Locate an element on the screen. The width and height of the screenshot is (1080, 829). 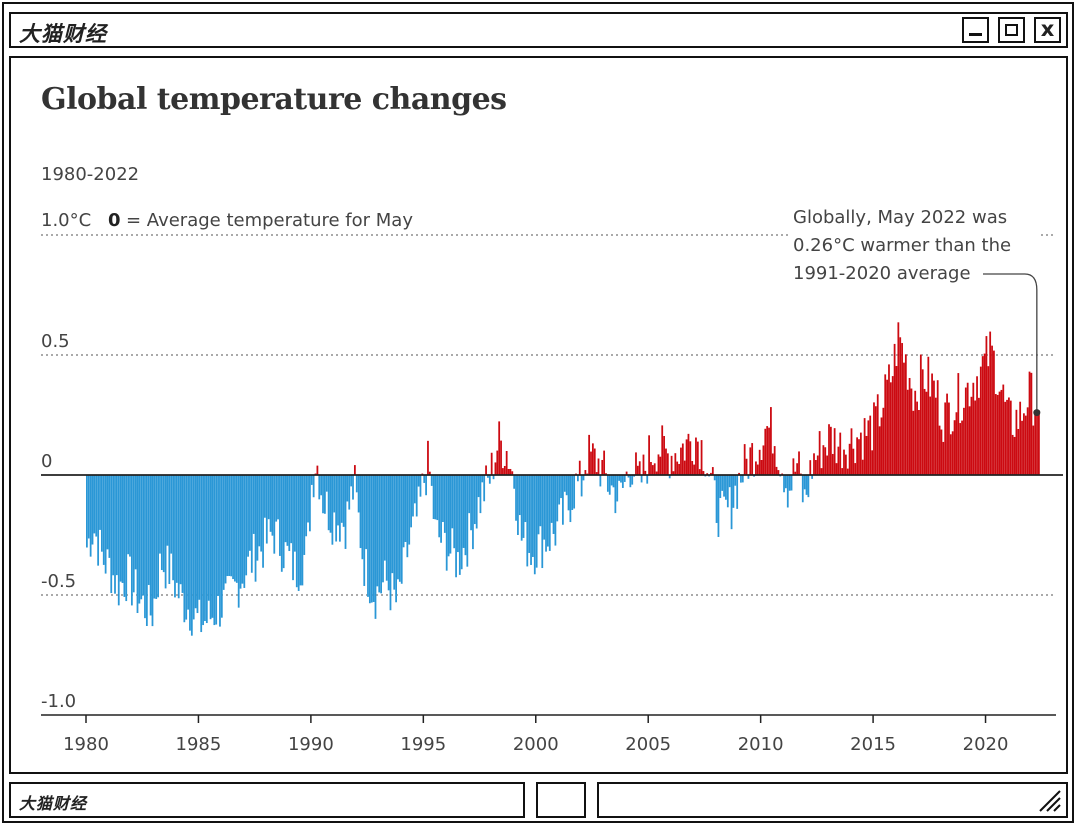
annotation-bg is located at coordinates (914, 244).